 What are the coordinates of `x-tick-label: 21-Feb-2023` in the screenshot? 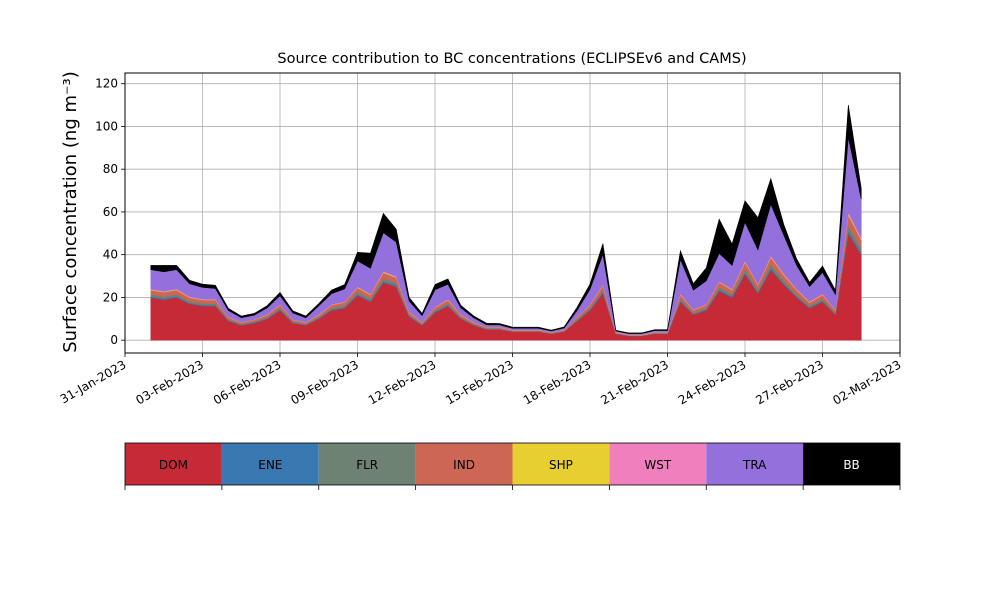 It's located at (634, 382).